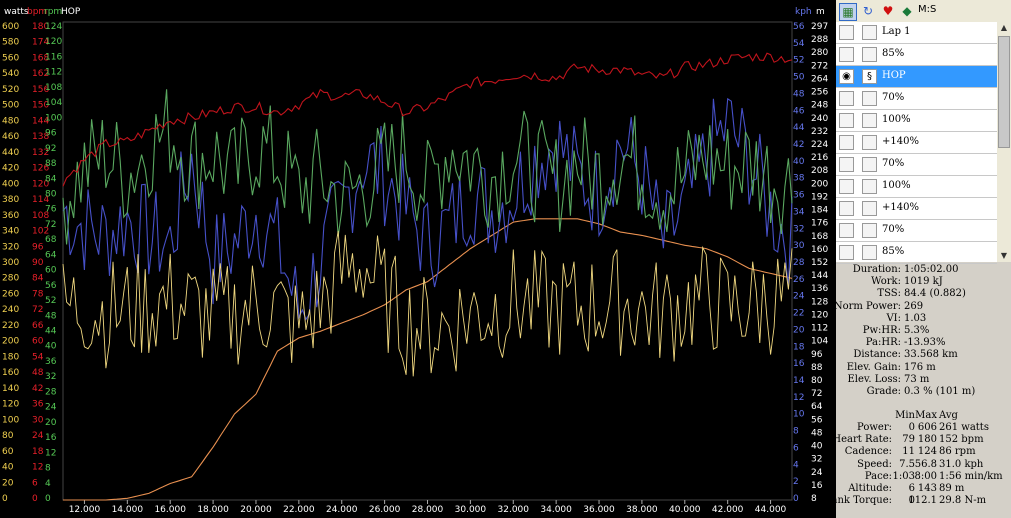  What do you see at coordinates (893, 251) in the screenshot?
I see `lap-label: 85%` at bounding box center [893, 251].